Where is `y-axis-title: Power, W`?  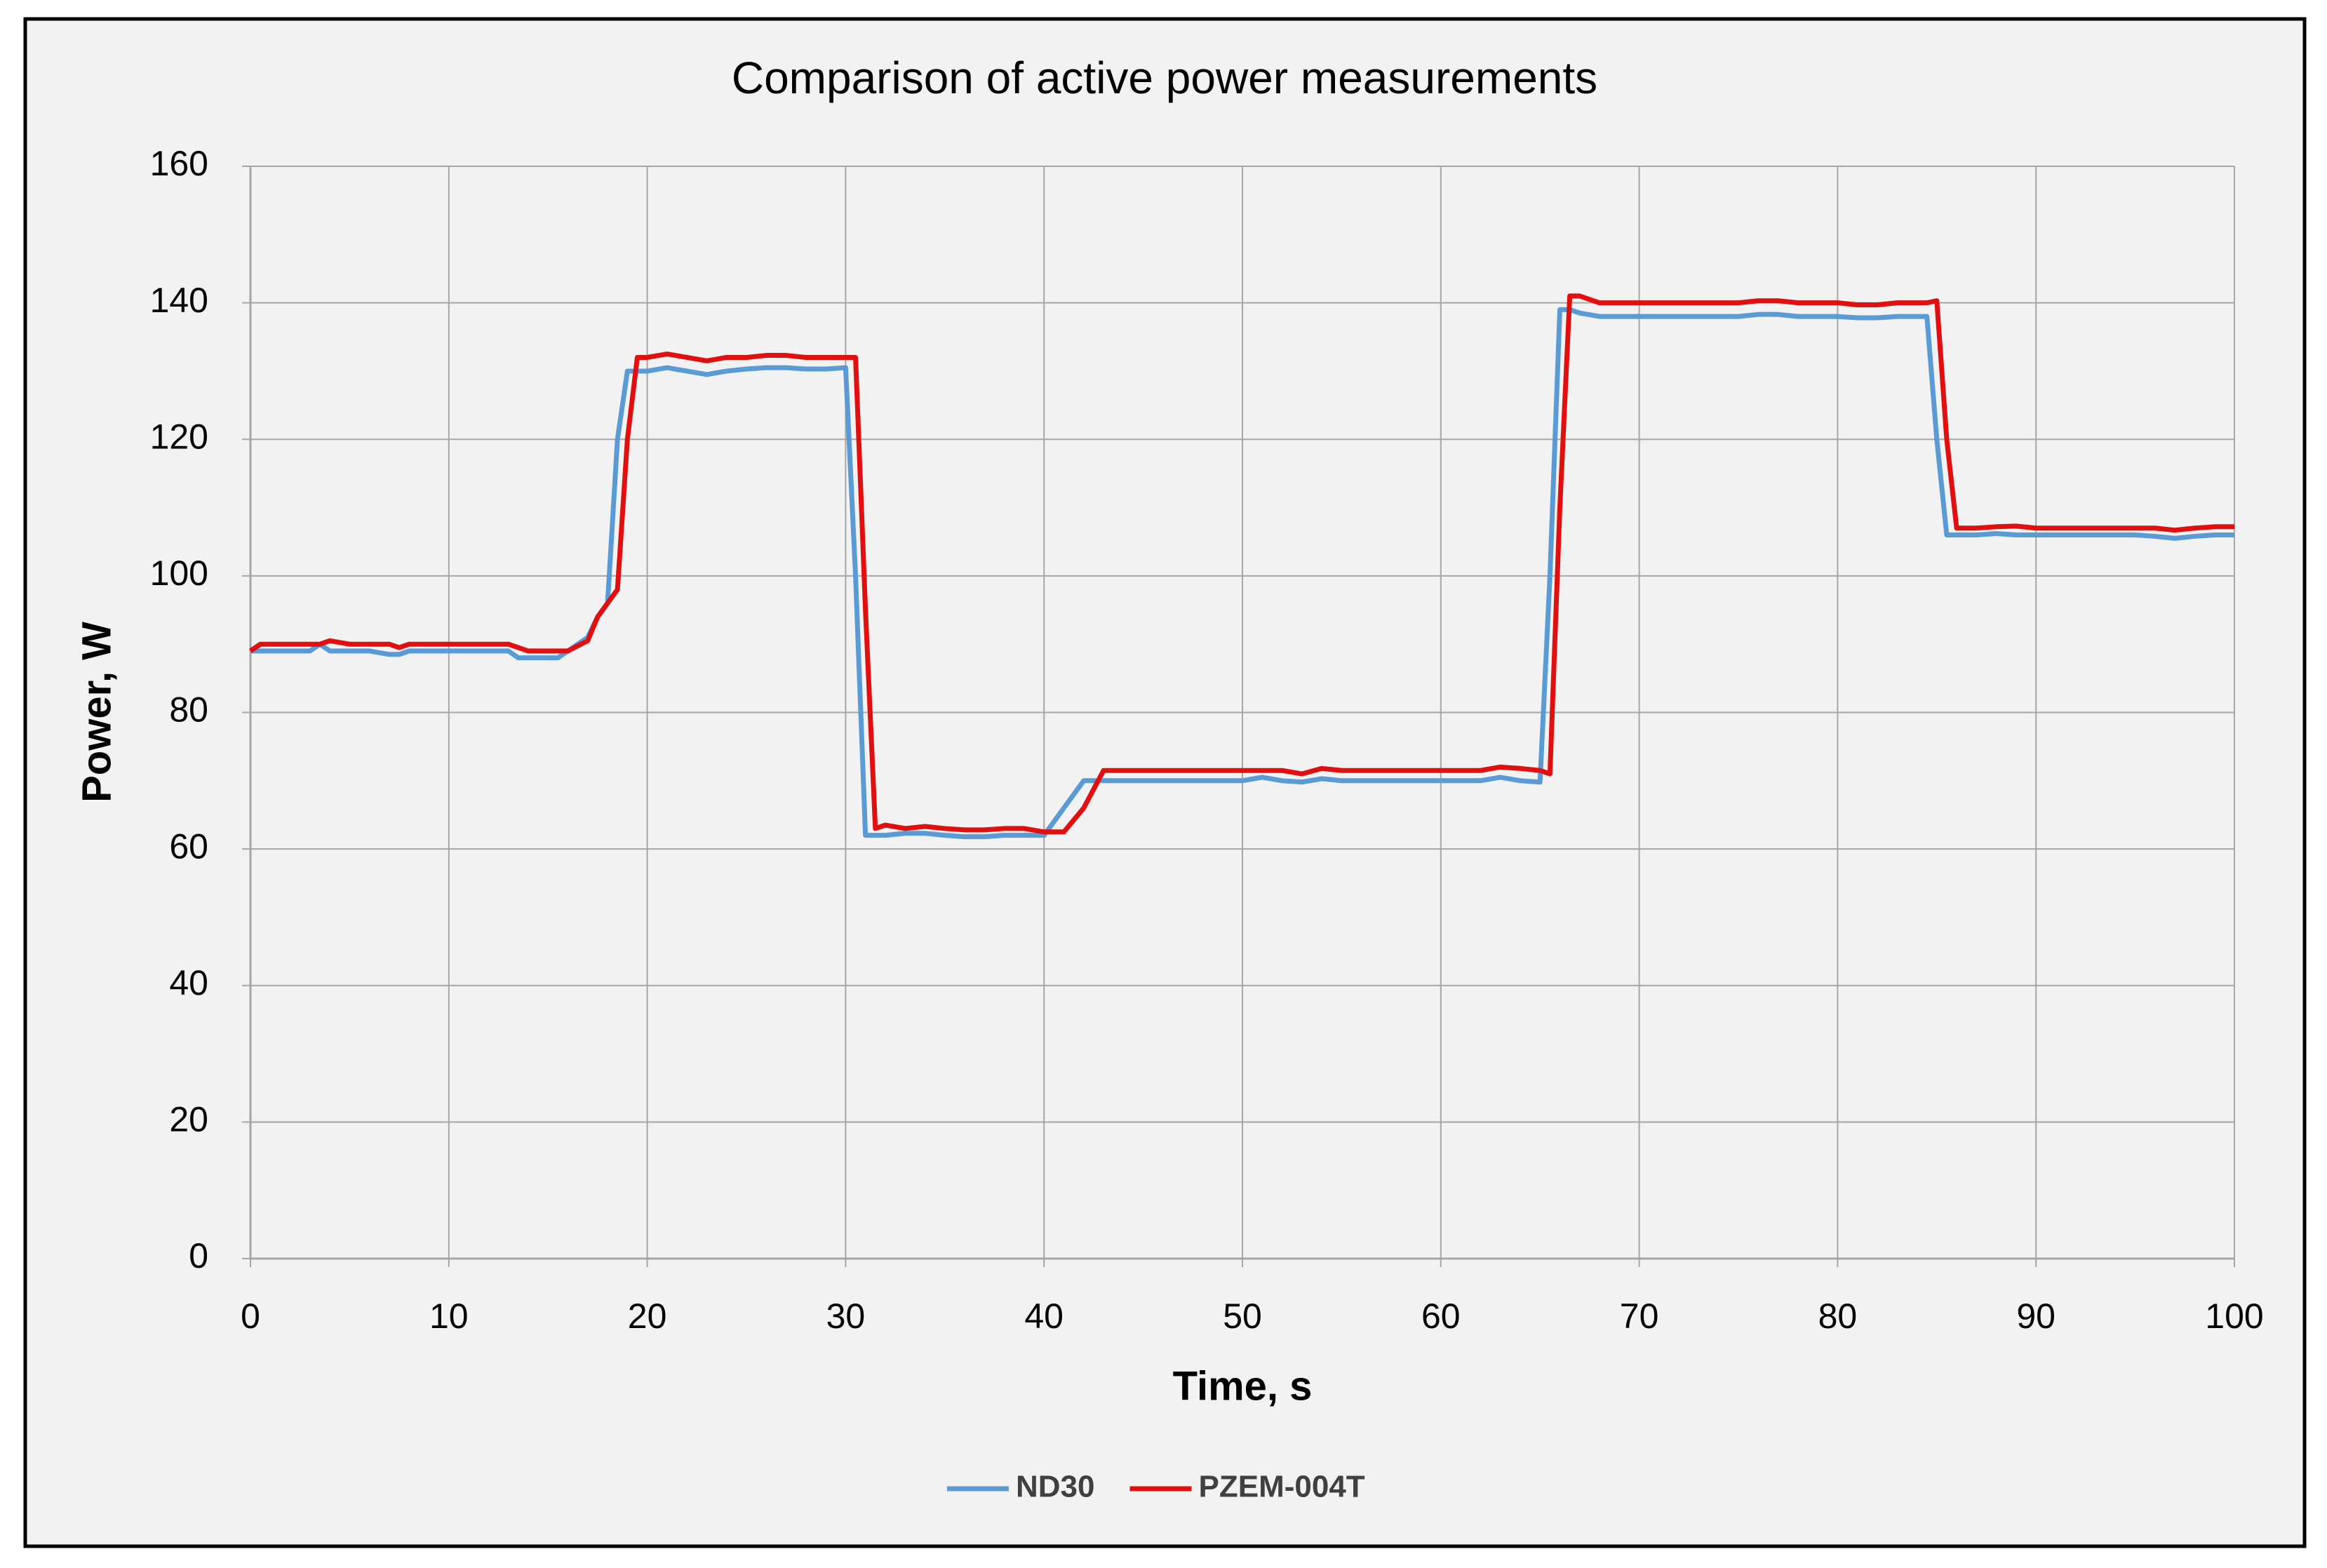 y-axis-title: Power, W is located at coordinates (96, 712).